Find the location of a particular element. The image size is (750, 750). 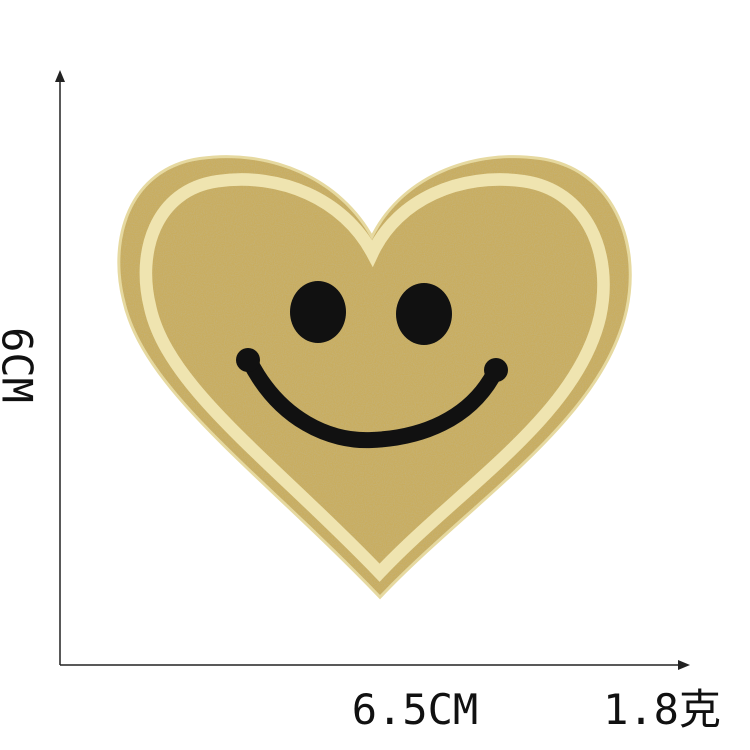

weight-label: 1.8克 is located at coordinates (662, 709).